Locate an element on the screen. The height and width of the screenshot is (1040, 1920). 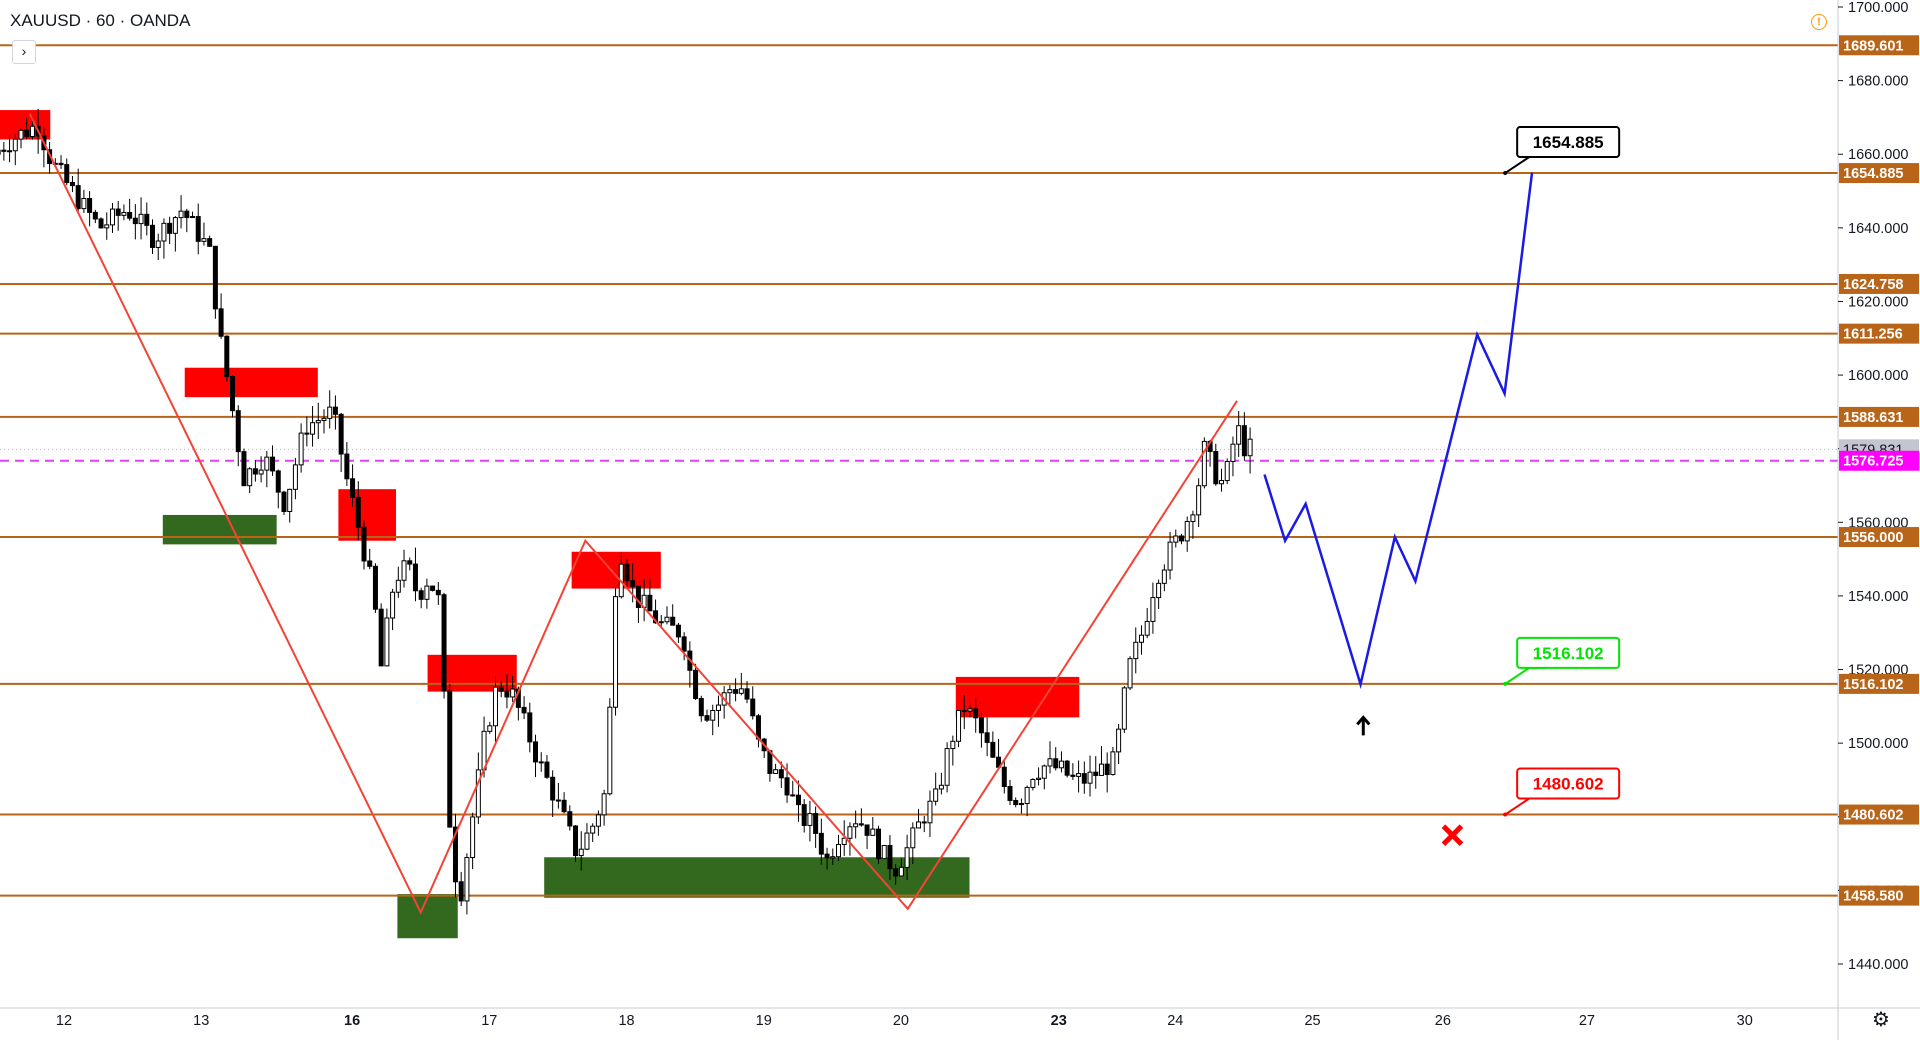
level-tag-label: 1624.758 is located at coordinates (1873, 285).